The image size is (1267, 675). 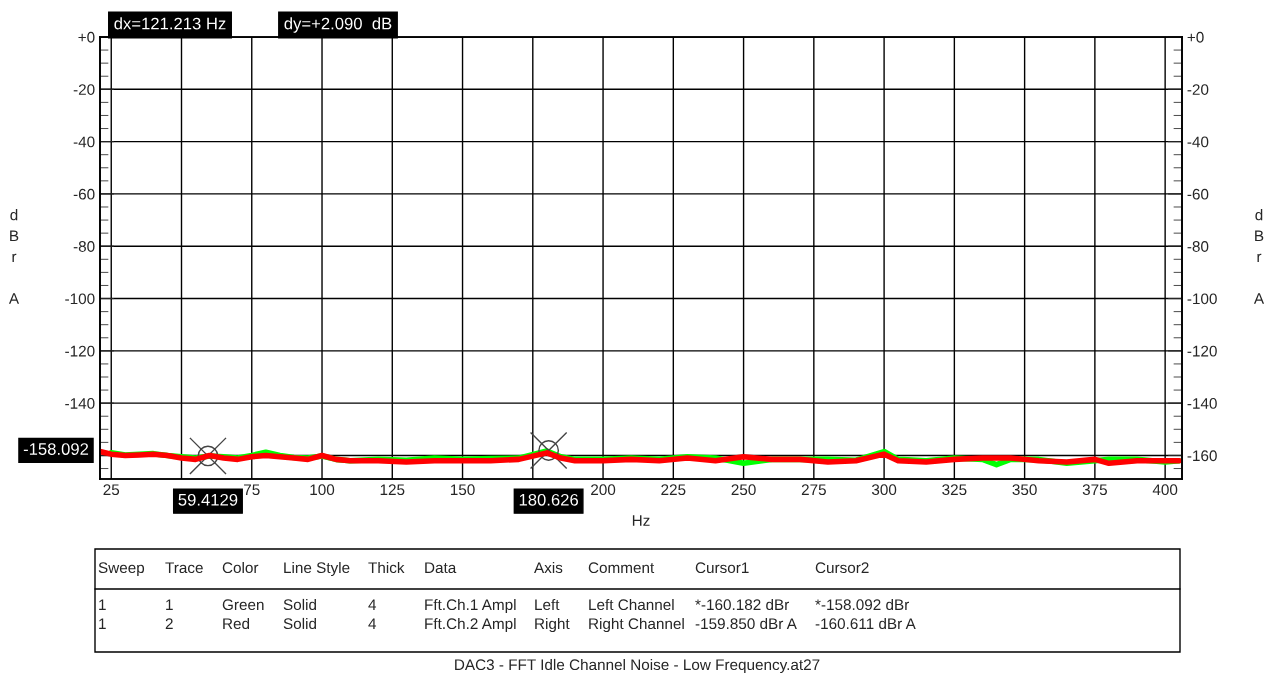 What do you see at coordinates (636, 625) in the screenshot?
I see `text: Right Channel` at bounding box center [636, 625].